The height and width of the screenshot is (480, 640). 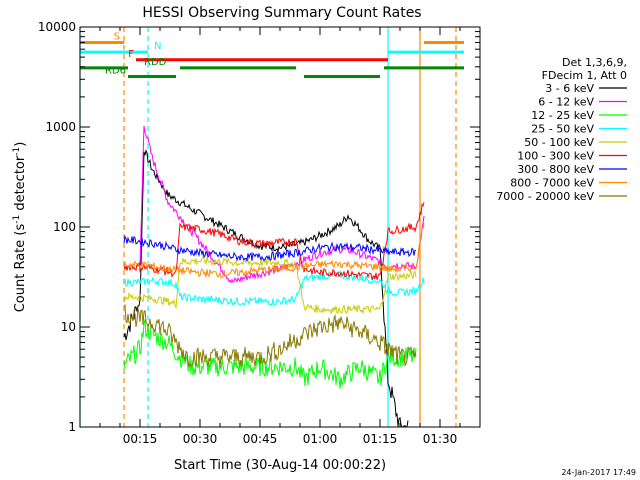 What do you see at coordinates (594, 62) in the screenshot?
I see `legend-header-1: Det 1,3,6,9,` at bounding box center [594, 62].